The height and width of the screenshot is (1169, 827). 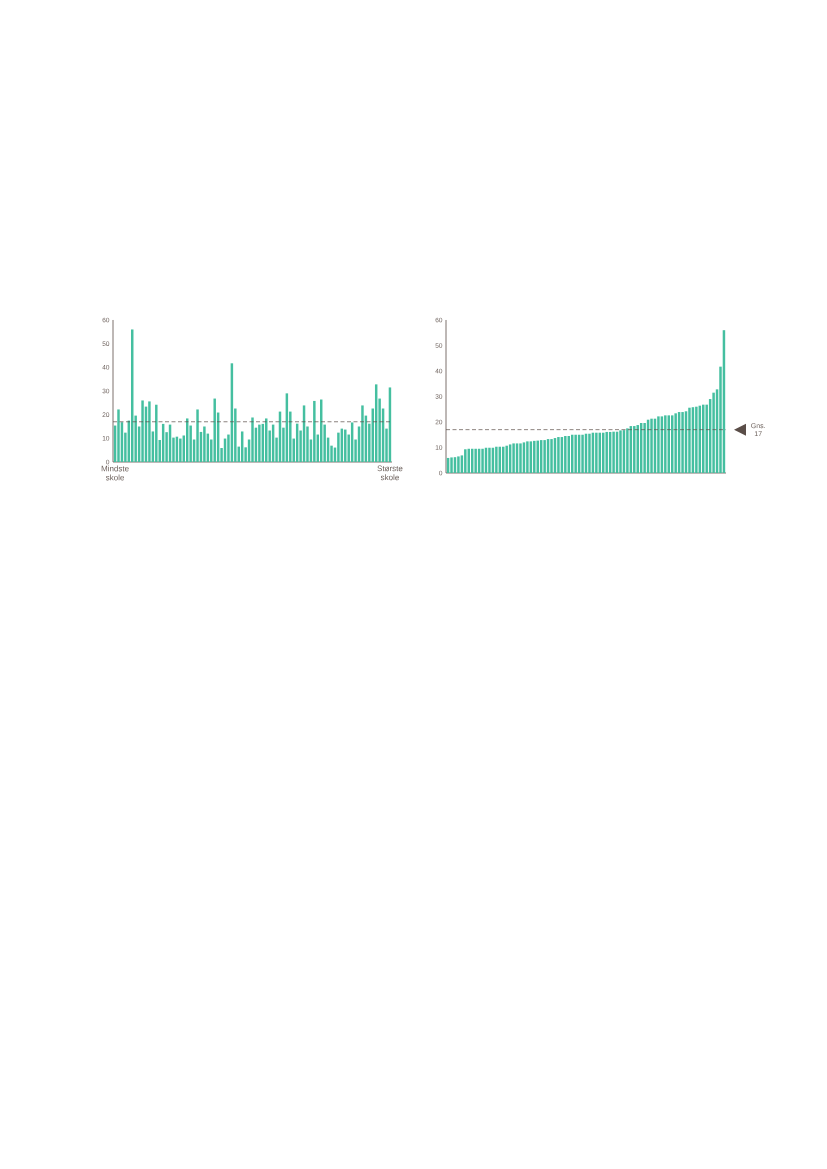 I want to click on x-tick-label: Største skole, so click(x=390, y=473).